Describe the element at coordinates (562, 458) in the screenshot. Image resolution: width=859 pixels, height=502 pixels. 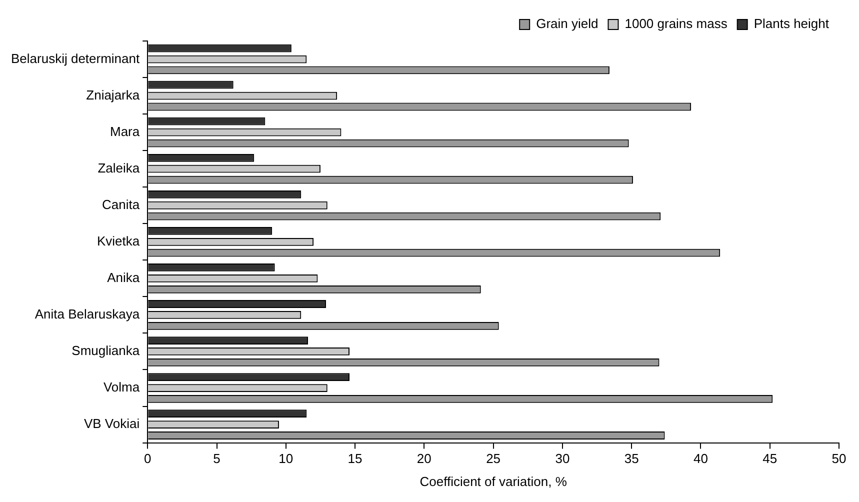
I see `x-tick-label: 30` at that location.